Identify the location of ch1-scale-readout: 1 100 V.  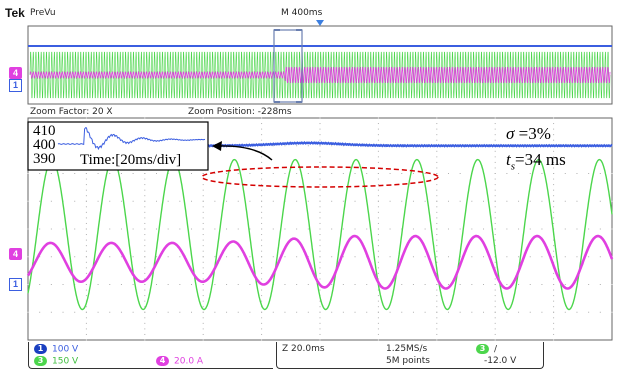
(56, 349).